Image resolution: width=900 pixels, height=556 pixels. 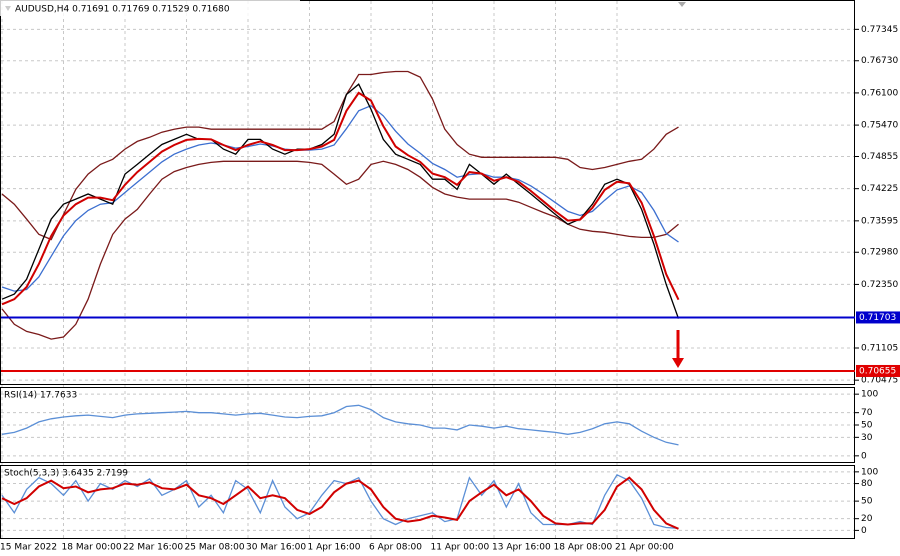 I want to click on level-label: 0.71703, so click(x=877, y=318).